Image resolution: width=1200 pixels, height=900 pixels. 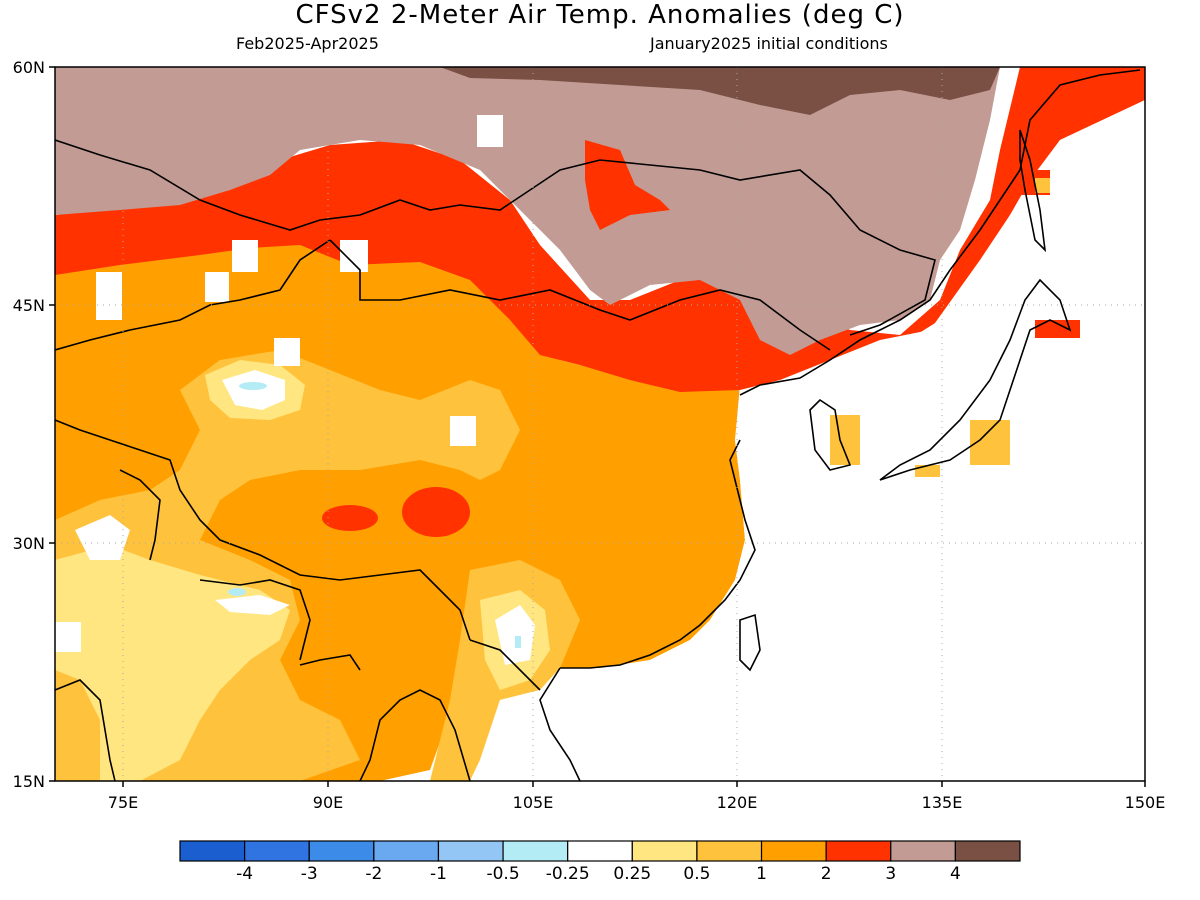 I want to click on red-anomaly-patch-tibet-east, so click(x=436, y=512).